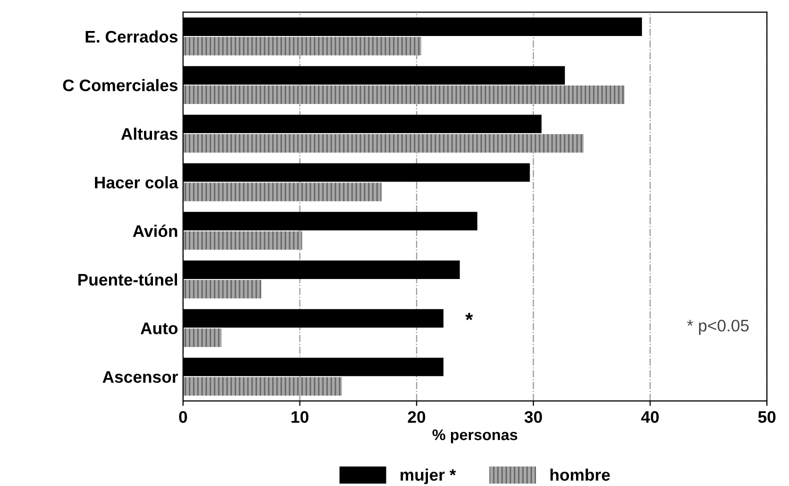 Image resolution: width=789 pixels, height=486 pixels. I want to click on y-tick-label: Avión, so click(155, 231).